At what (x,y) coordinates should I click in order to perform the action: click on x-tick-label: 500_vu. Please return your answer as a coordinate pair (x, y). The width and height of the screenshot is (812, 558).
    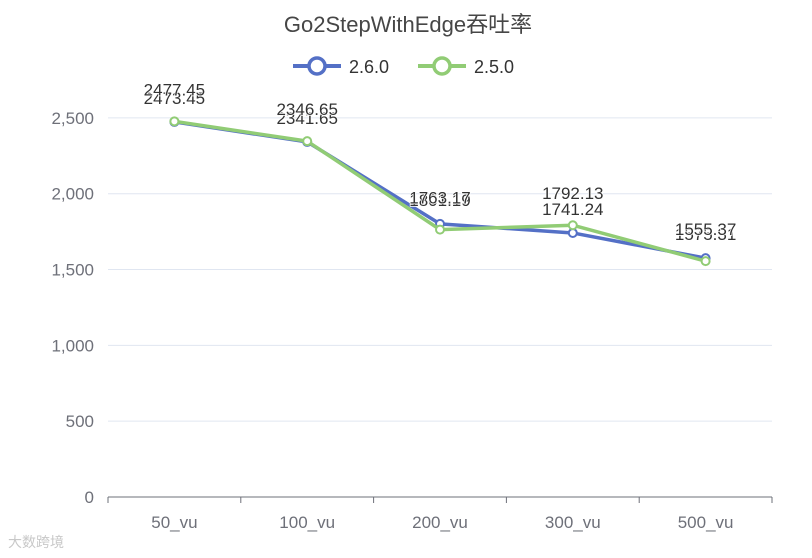
    Looking at the image, I should click on (706, 522).